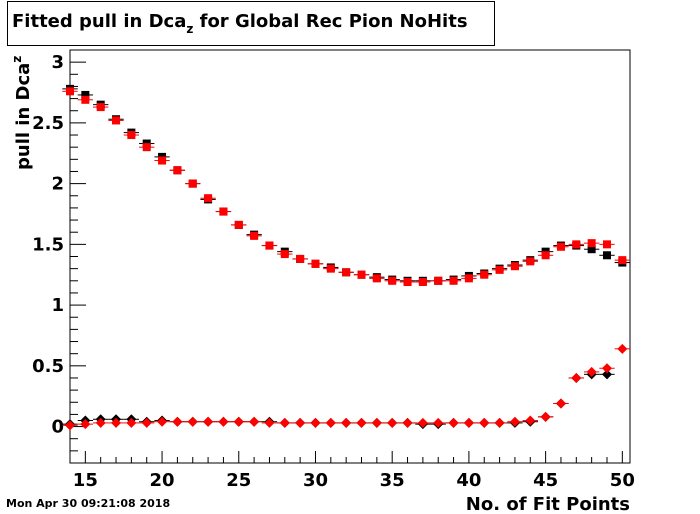 The height and width of the screenshot is (514, 700). I want to click on x-axis-title: No. of Fit Points, so click(548, 504).